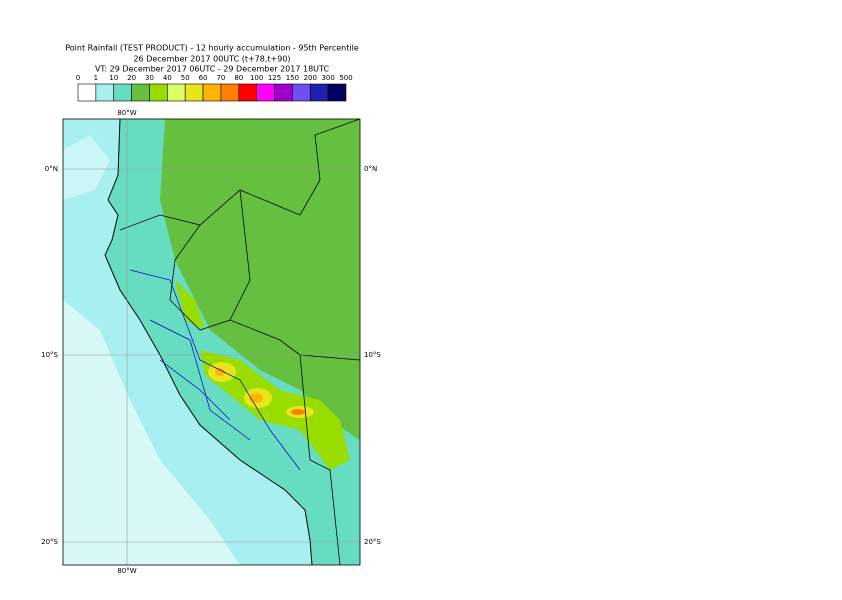  Describe the element at coordinates (185, 78) in the screenshot. I see `colorbar-label: 50` at that location.